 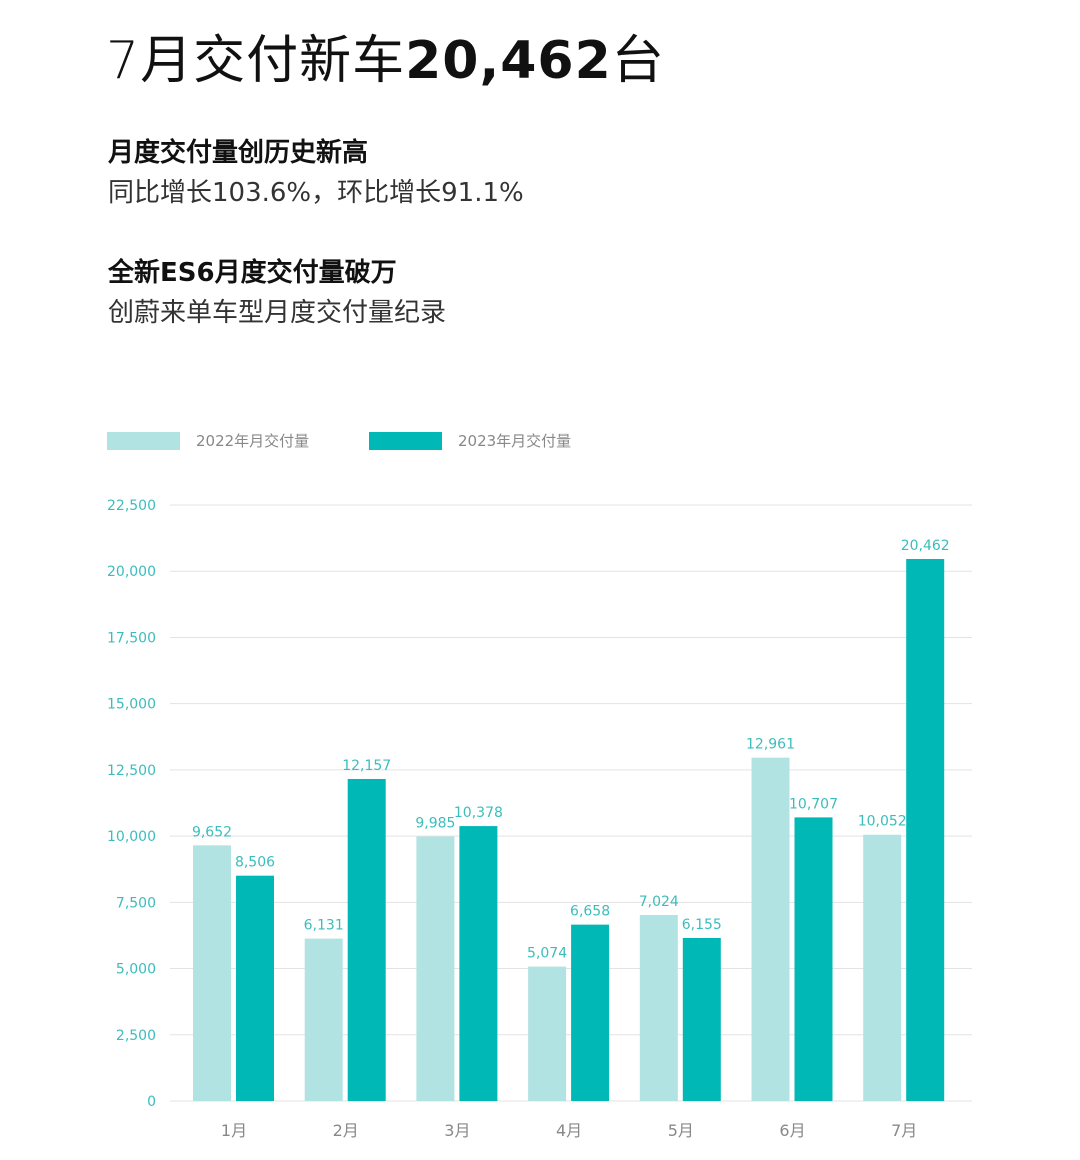 What do you see at coordinates (131, 572) in the screenshot?
I see `y-tick-label: 20,000` at bounding box center [131, 572].